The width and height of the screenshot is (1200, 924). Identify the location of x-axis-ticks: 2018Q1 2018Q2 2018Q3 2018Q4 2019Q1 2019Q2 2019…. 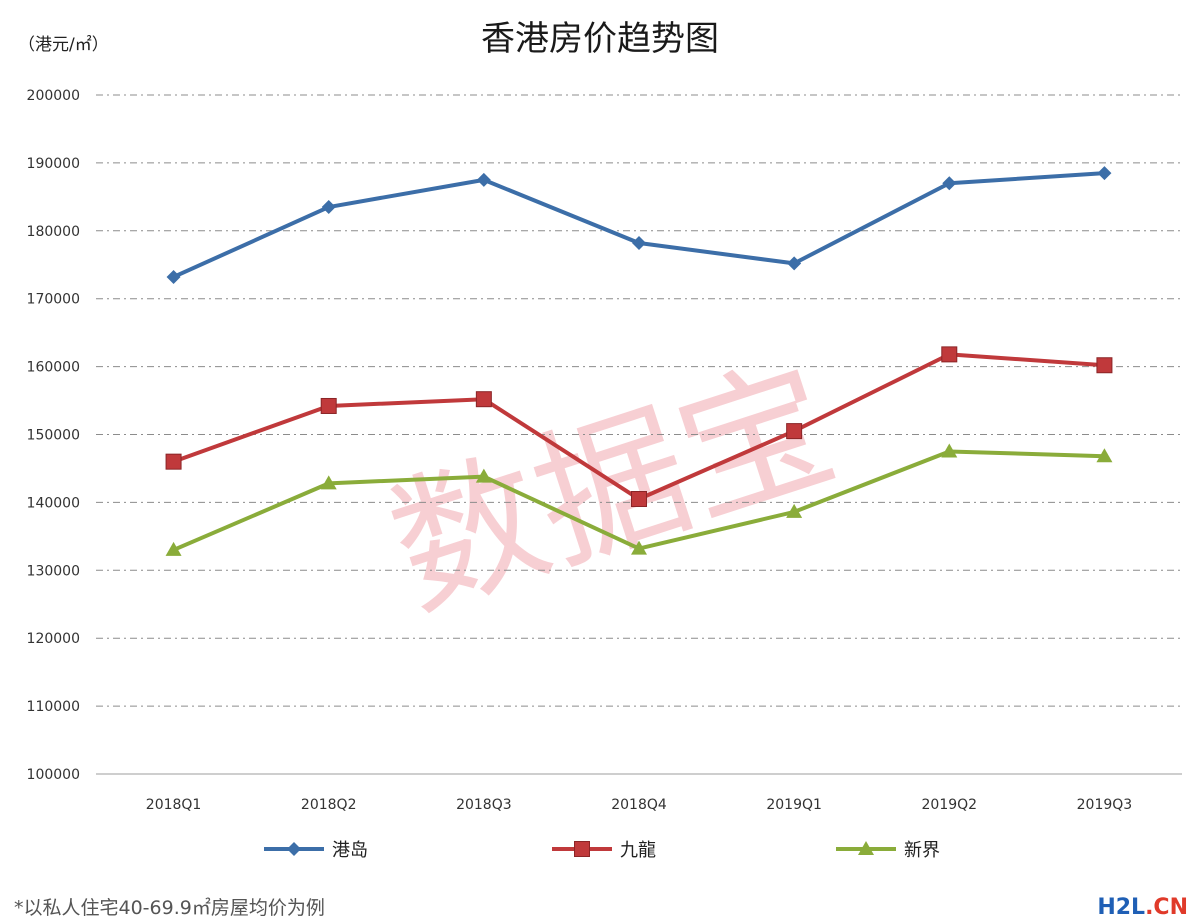
(639, 805).